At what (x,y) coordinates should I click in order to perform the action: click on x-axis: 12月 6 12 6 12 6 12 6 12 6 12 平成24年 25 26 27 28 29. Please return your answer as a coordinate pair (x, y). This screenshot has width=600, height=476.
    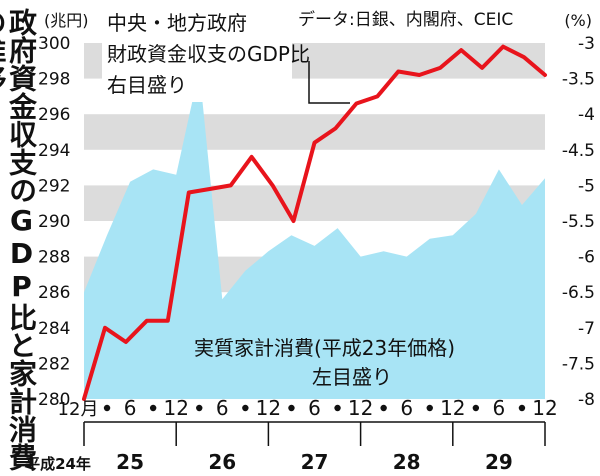
    Looking at the image, I should click on (291, 435).